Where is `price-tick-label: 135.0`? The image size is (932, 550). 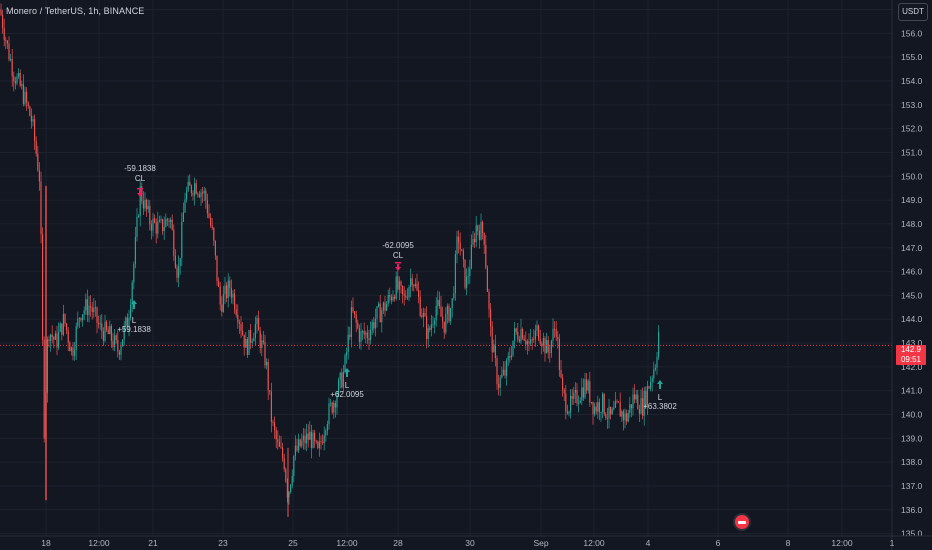 price-tick-label: 135.0 is located at coordinates (912, 534).